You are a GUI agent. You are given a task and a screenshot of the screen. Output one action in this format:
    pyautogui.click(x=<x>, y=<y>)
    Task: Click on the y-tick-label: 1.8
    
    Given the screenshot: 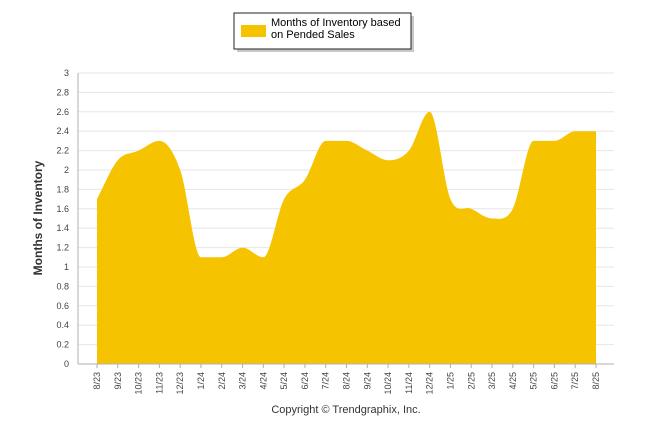 What is the action you would take?
    pyautogui.click(x=62, y=189)
    